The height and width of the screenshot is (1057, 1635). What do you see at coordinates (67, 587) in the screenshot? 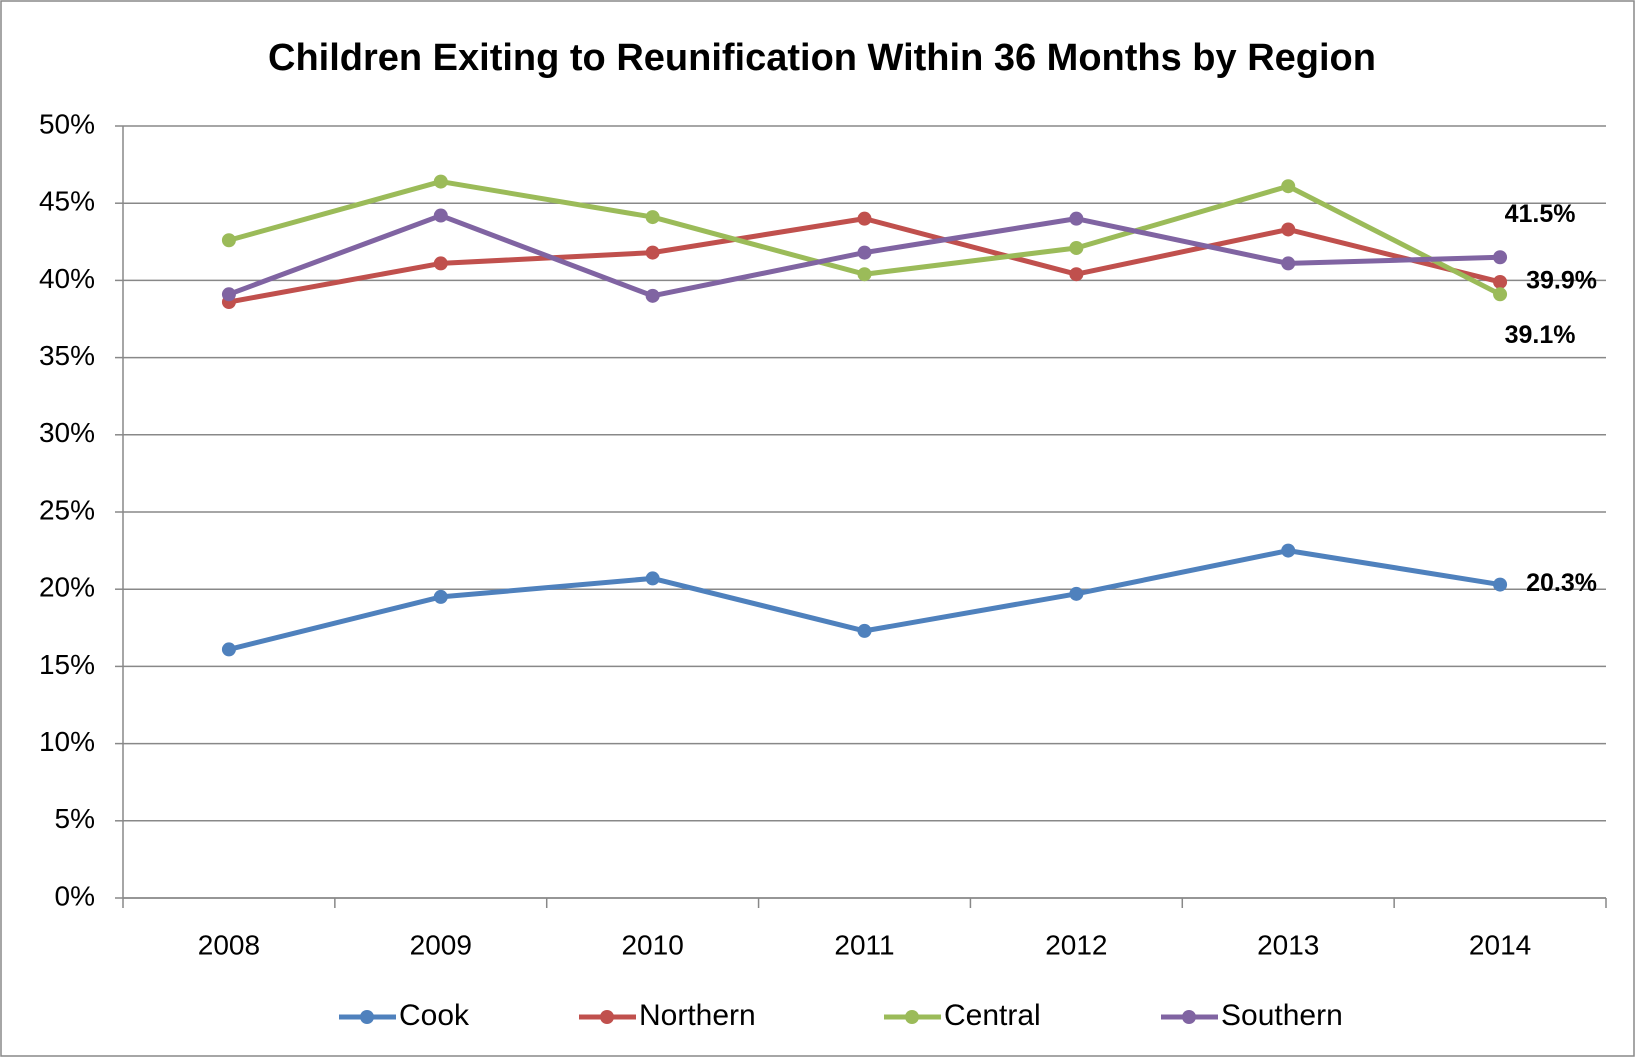
I see `y-tick-label: 20%` at bounding box center [67, 587].